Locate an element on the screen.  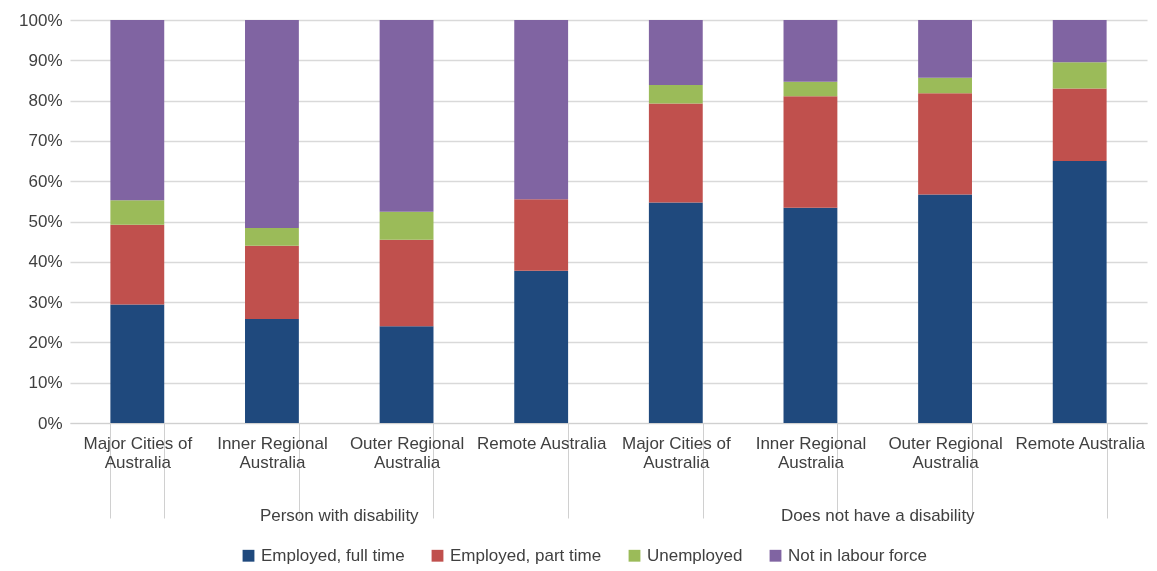
y-tick-label: 100% is located at coordinates (41, 20).